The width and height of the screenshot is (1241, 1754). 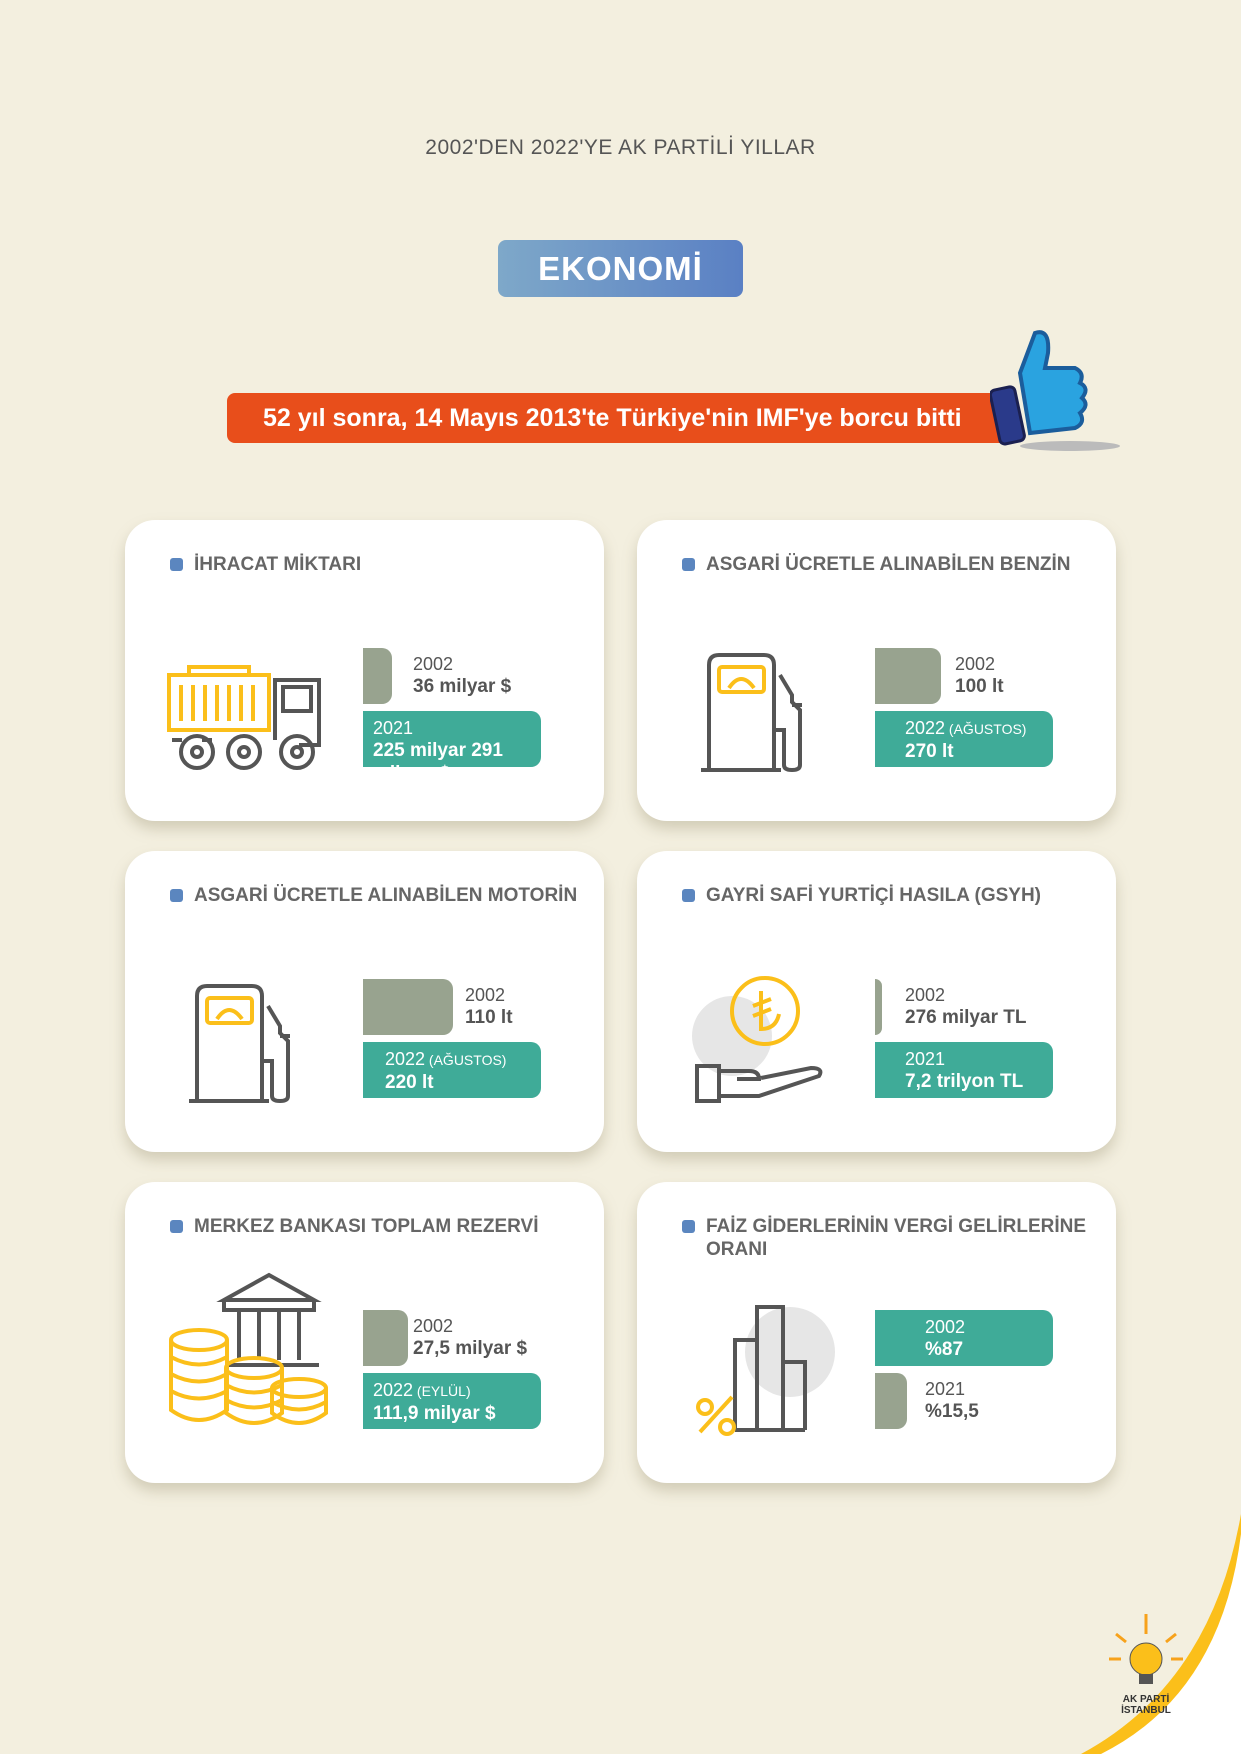 What do you see at coordinates (462, 675) in the screenshot?
I see `value-2002: 2002 36 milyar $` at bounding box center [462, 675].